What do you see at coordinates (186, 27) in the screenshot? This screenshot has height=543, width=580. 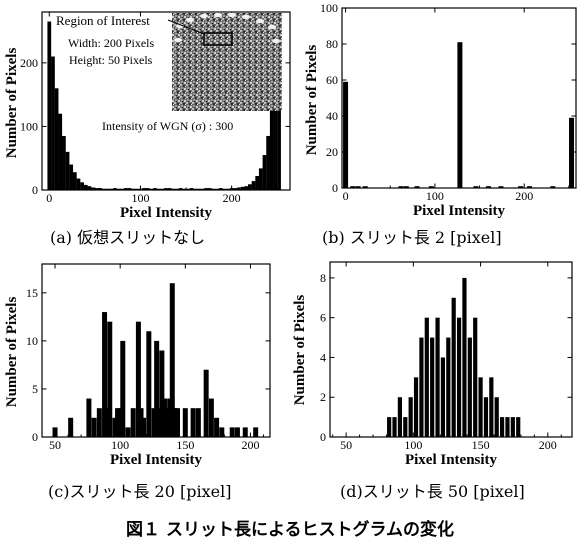 I see `roi-leader-line` at bounding box center [186, 27].